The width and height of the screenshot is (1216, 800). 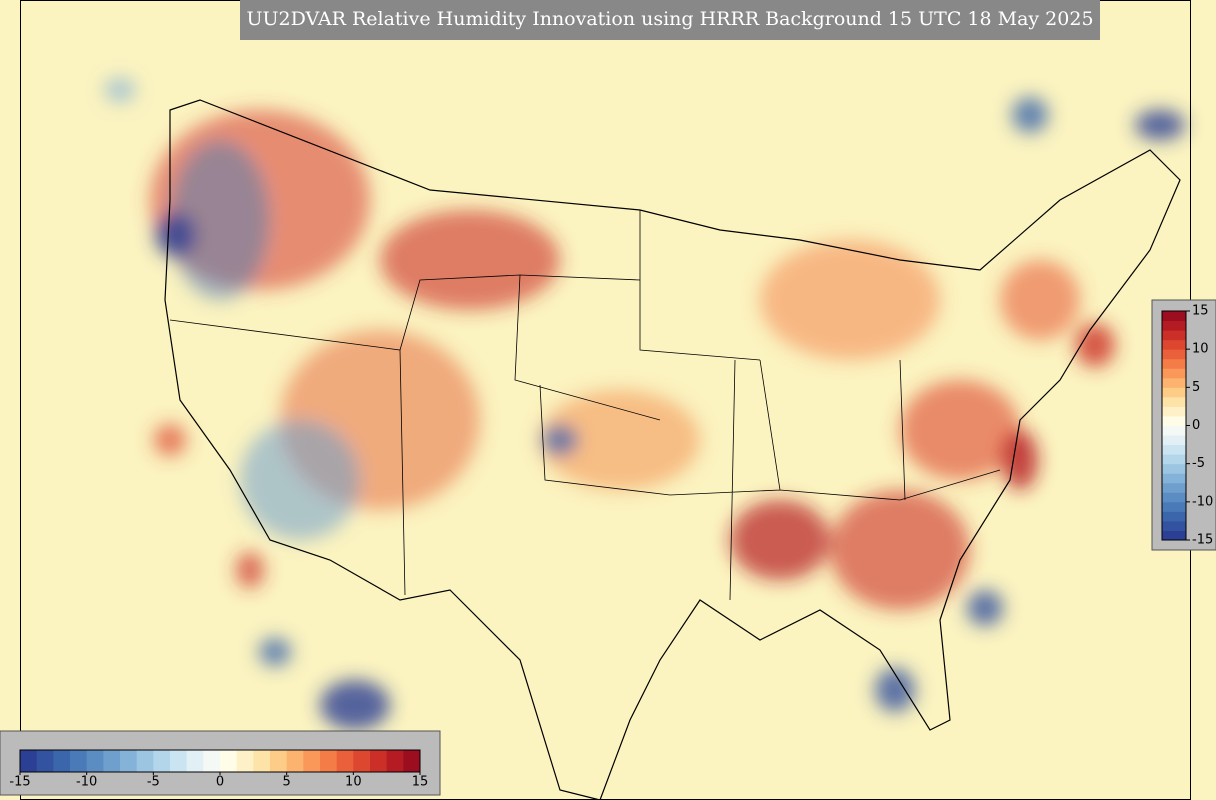 What do you see at coordinates (1187, 426) in the screenshot?
I see `right-colorbar: 15 10 5 0 -5 -10 -15` at bounding box center [1187, 426].